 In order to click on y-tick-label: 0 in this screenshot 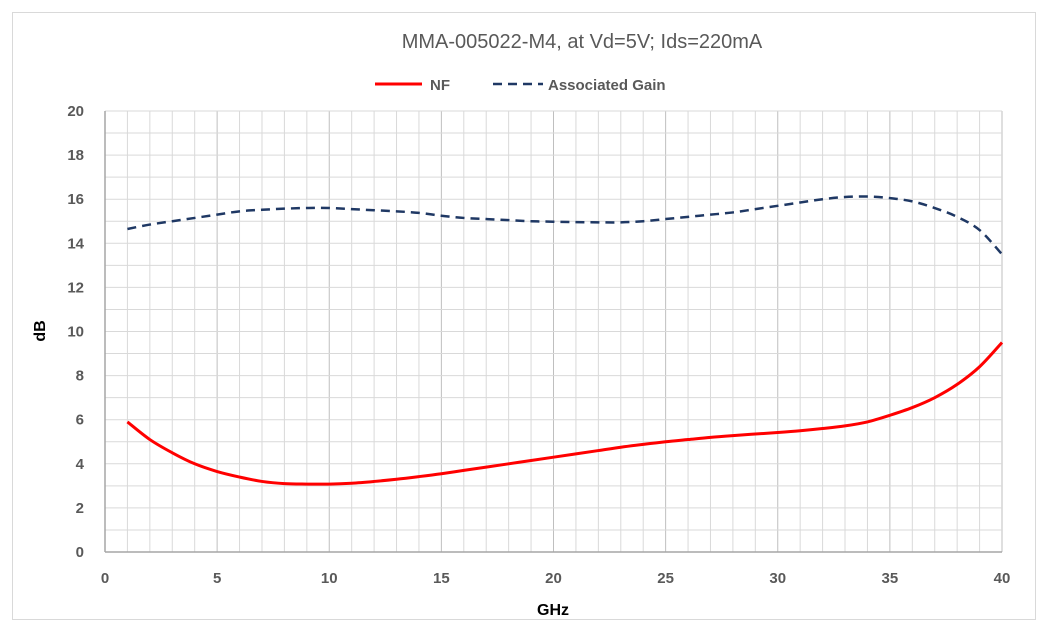, I will do `click(80, 552)`.